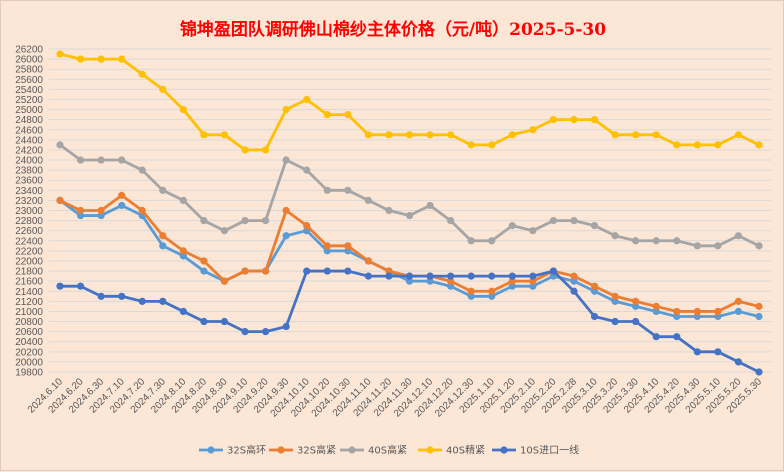 The image size is (784, 472). Describe the element at coordinates (465, 450) in the screenshot. I see `legend-label: 40S精紧` at that location.